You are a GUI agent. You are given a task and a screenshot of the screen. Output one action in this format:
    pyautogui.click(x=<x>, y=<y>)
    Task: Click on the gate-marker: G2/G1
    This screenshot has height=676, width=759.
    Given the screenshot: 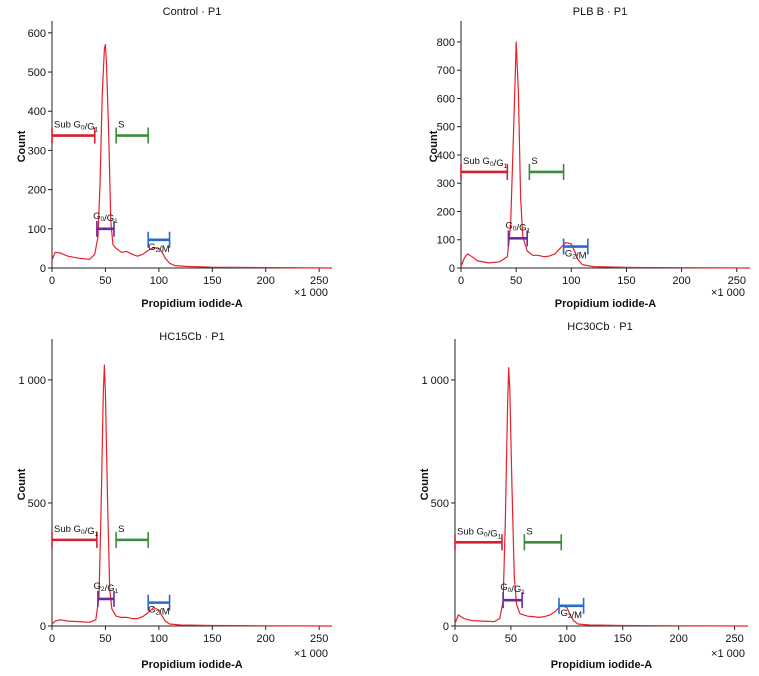 What is the action you would take?
    pyautogui.click(x=106, y=594)
    